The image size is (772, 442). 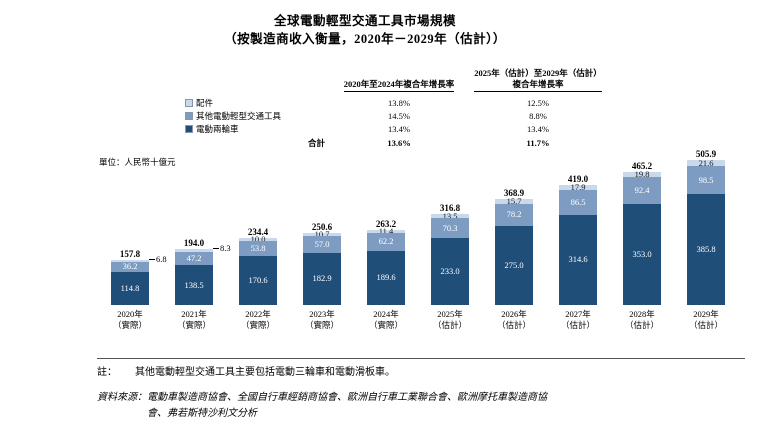 What do you see at coordinates (189, 128) in the screenshot?
I see `legend-swatch-two-wheelers-icon` at bounding box center [189, 128].